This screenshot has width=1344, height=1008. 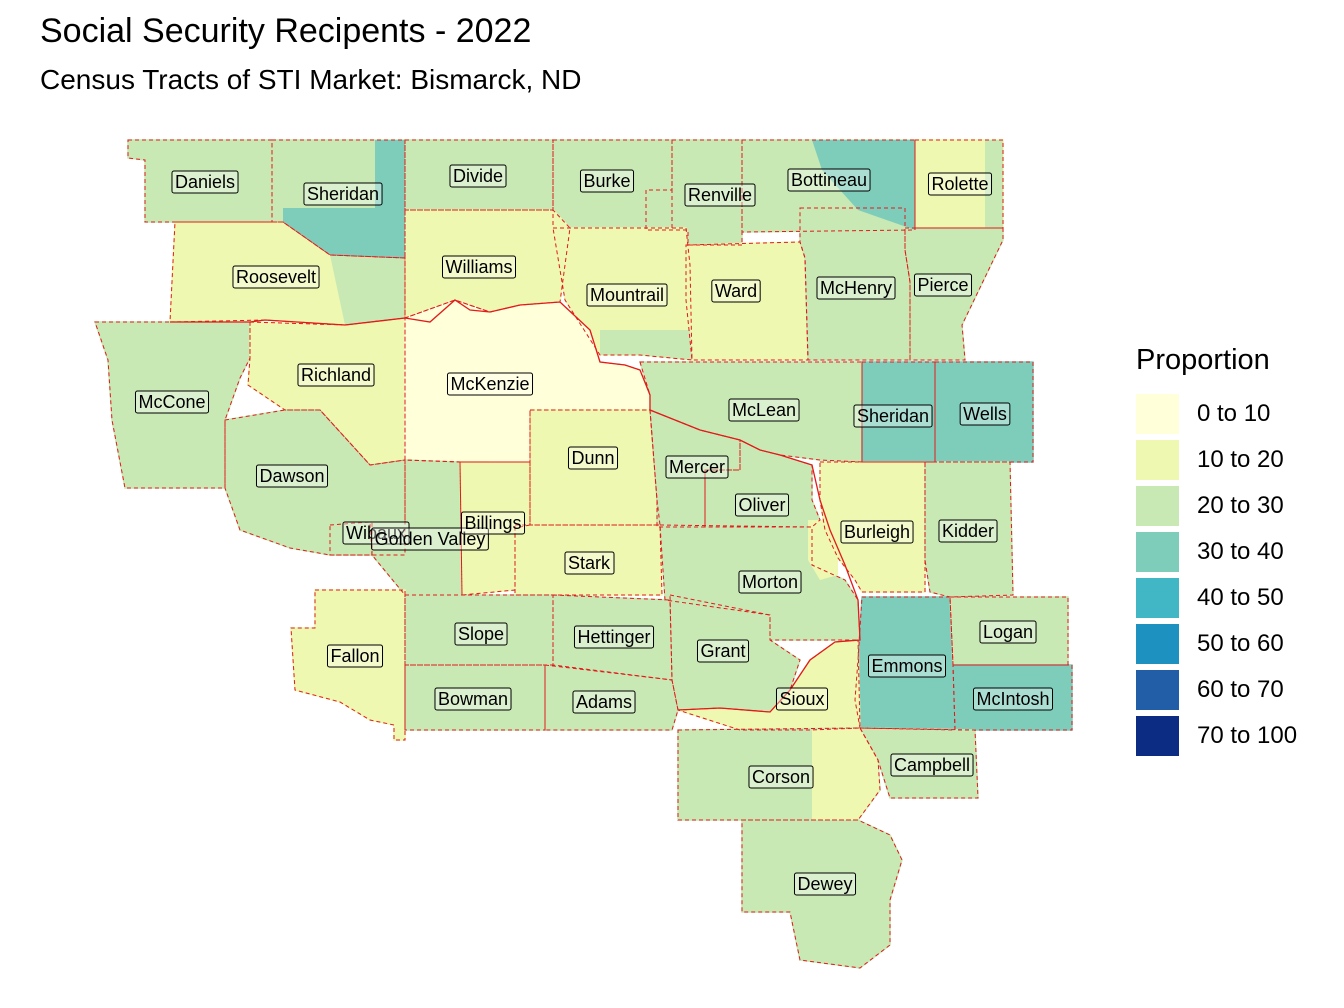 I want to click on county-label-text: Campbell, so click(x=932, y=765).